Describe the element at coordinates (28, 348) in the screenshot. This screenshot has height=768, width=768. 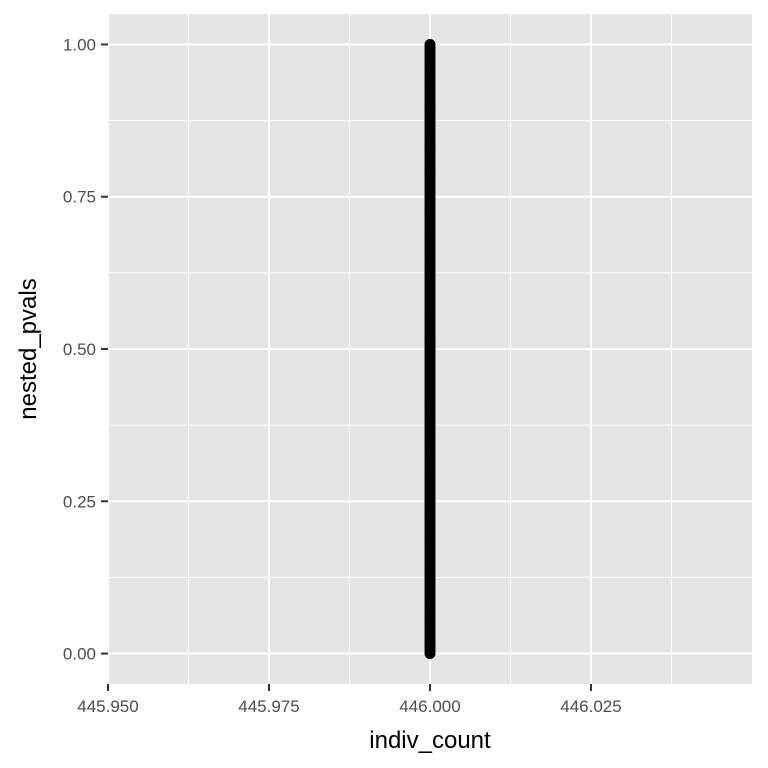
I see `y-axis-title: nested_pvals` at that location.